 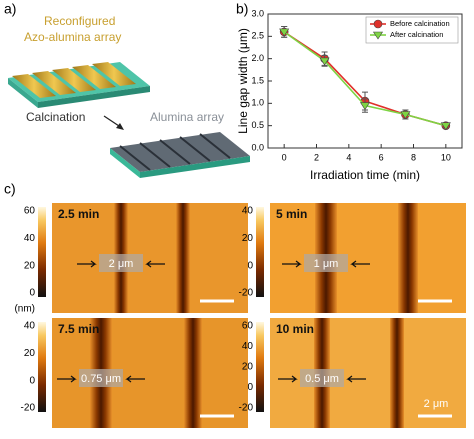 I want to click on y-tick-label: 0.5, so click(x=257, y=125).